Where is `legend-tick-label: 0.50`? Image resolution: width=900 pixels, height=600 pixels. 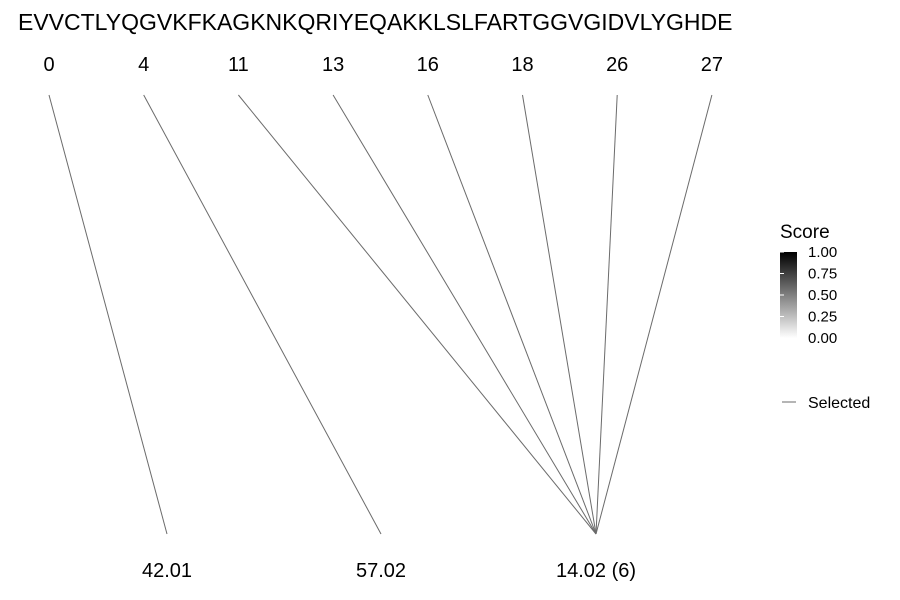
legend-tick-label: 0.50 is located at coordinates (822, 295).